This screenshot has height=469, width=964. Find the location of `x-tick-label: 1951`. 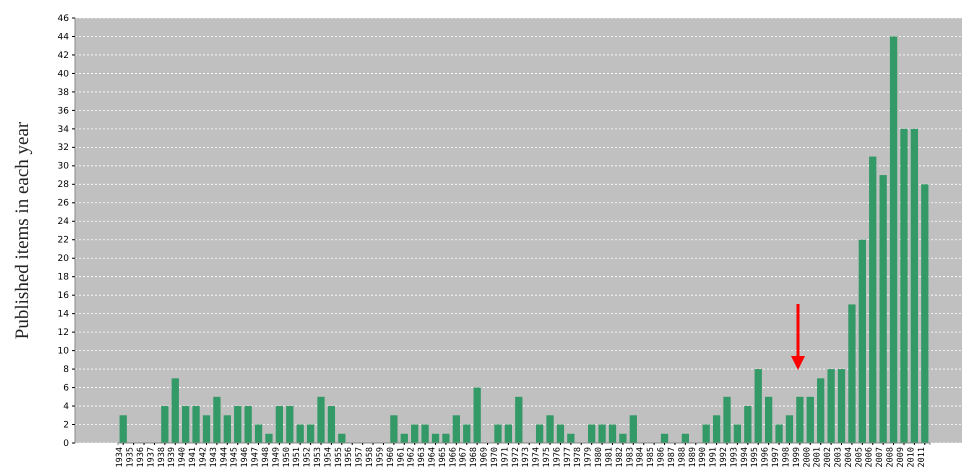

x-tick-label: 1951 is located at coordinates (297, 457).